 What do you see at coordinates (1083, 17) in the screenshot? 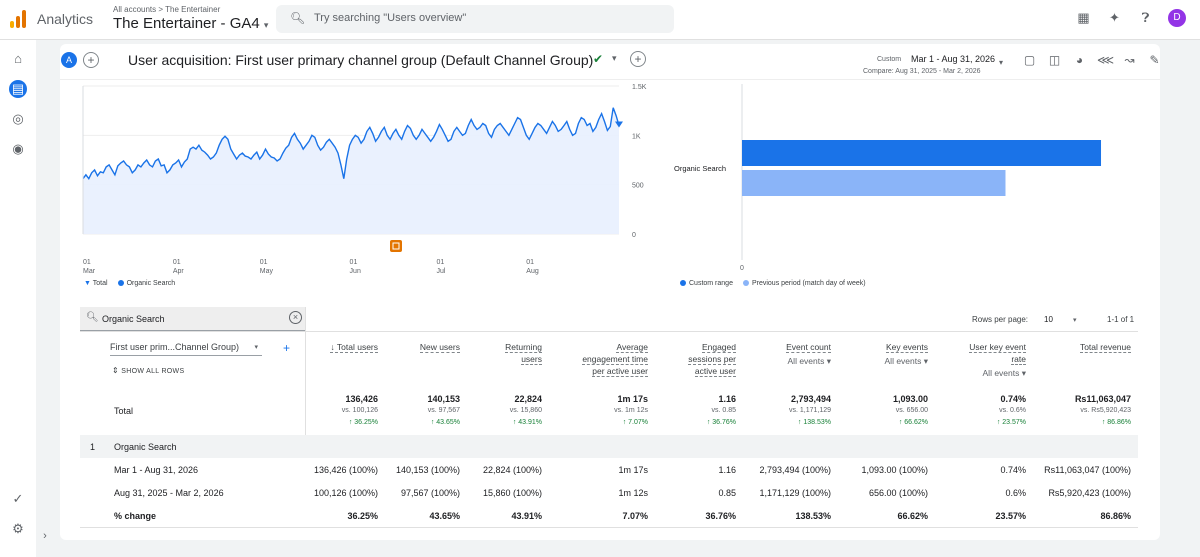
I see `apps-grid-icon: ▦` at bounding box center [1083, 17].